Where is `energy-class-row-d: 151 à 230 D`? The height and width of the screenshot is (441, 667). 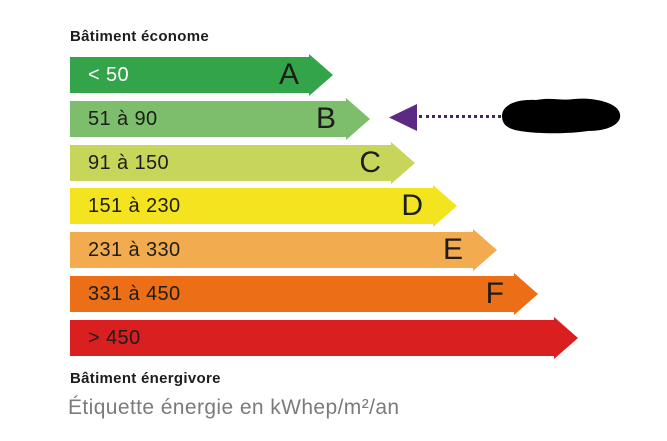 energy-class-row-d: 151 à 230 D is located at coordinates (263, 206).